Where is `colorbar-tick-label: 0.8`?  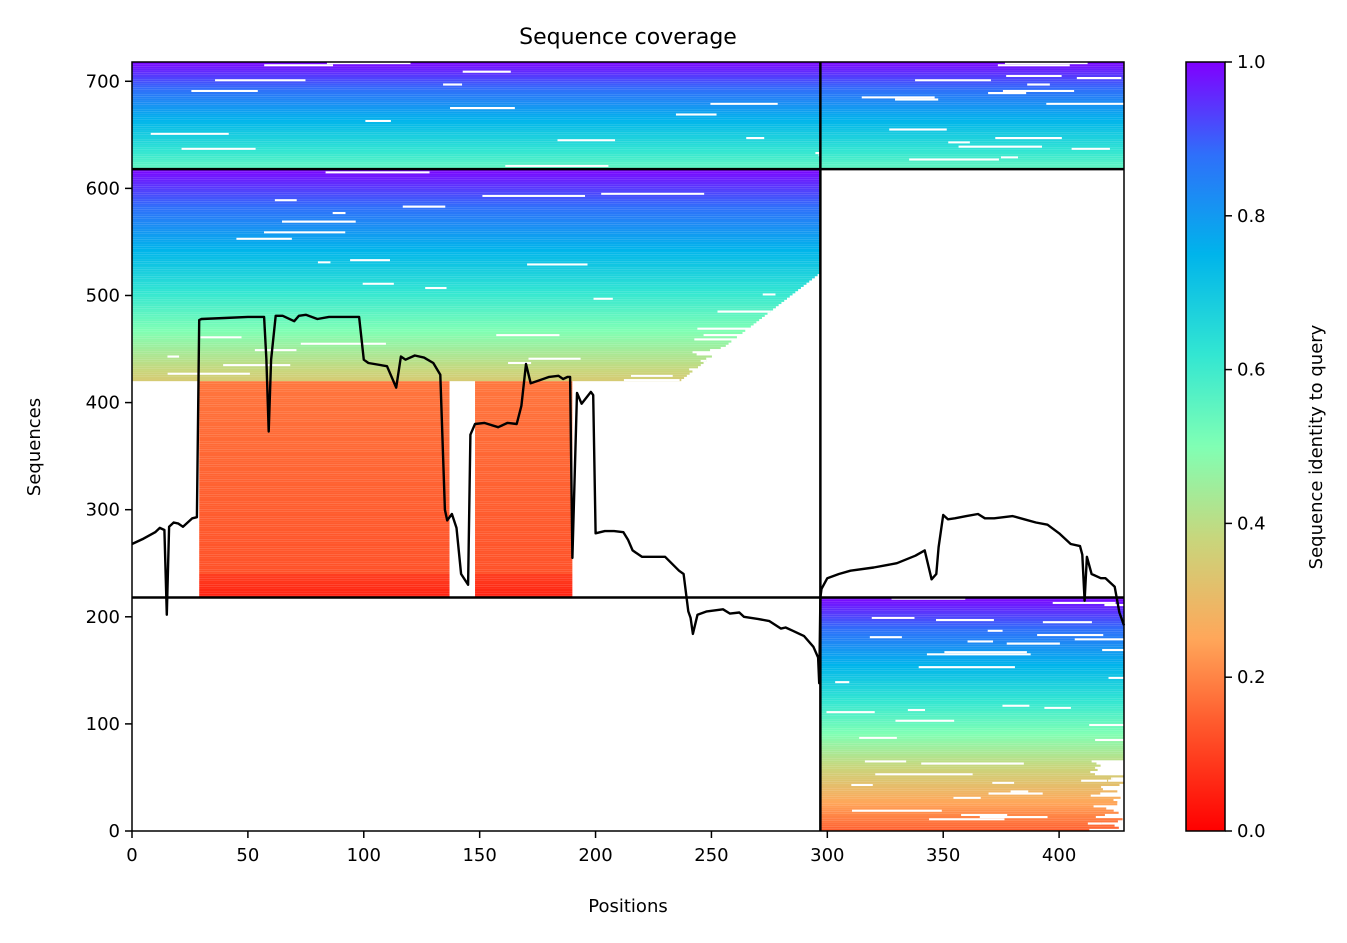
colorbar-tick-label: 0.8 is located at coordinates (1251, 216).